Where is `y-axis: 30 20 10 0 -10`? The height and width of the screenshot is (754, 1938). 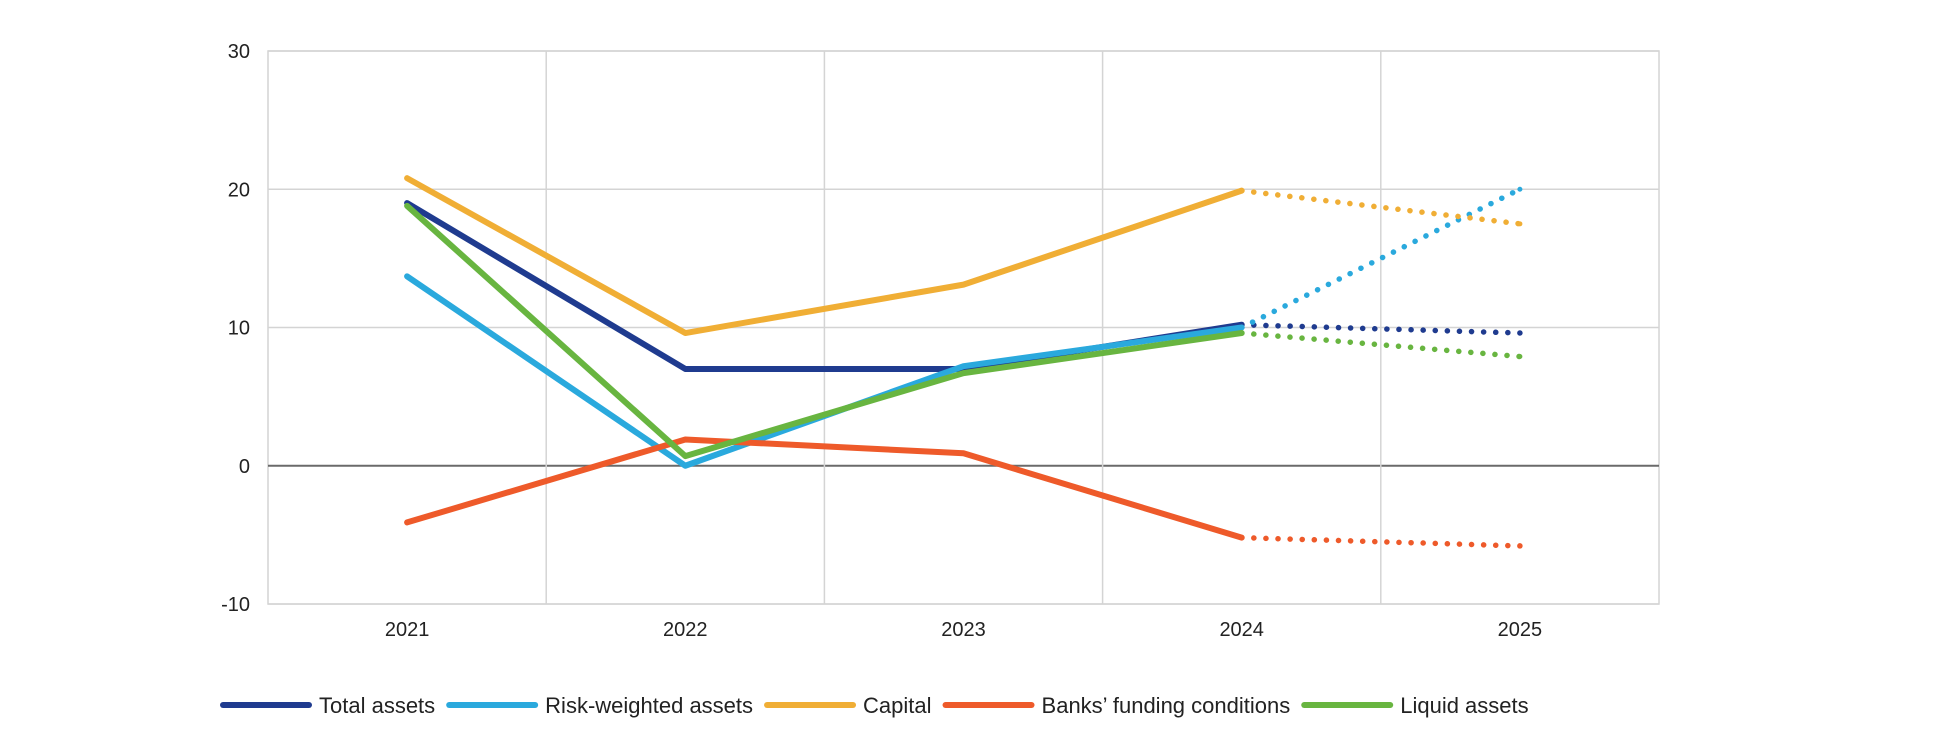 y-axis: 30 20 10 0 -10 is located at coordinates (235, 328).